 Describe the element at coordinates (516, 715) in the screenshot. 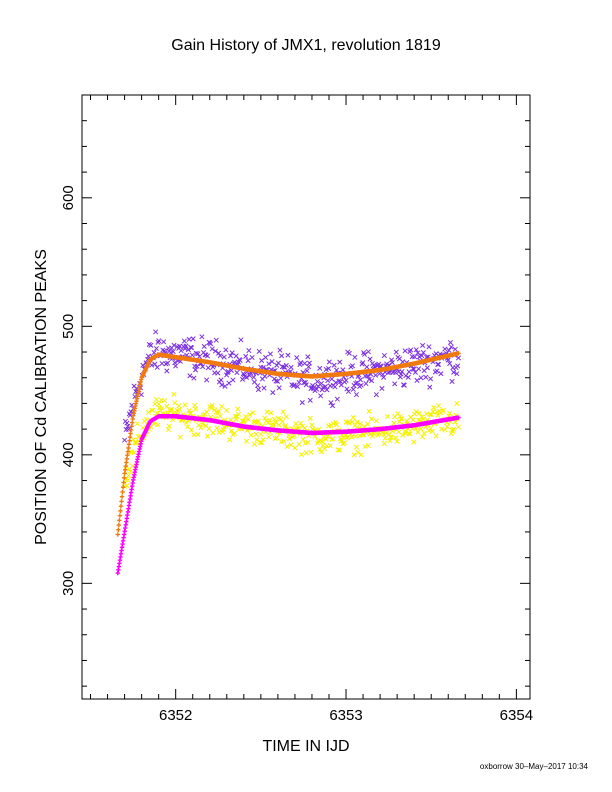

I see `x-tick-label: 6354` at that location.